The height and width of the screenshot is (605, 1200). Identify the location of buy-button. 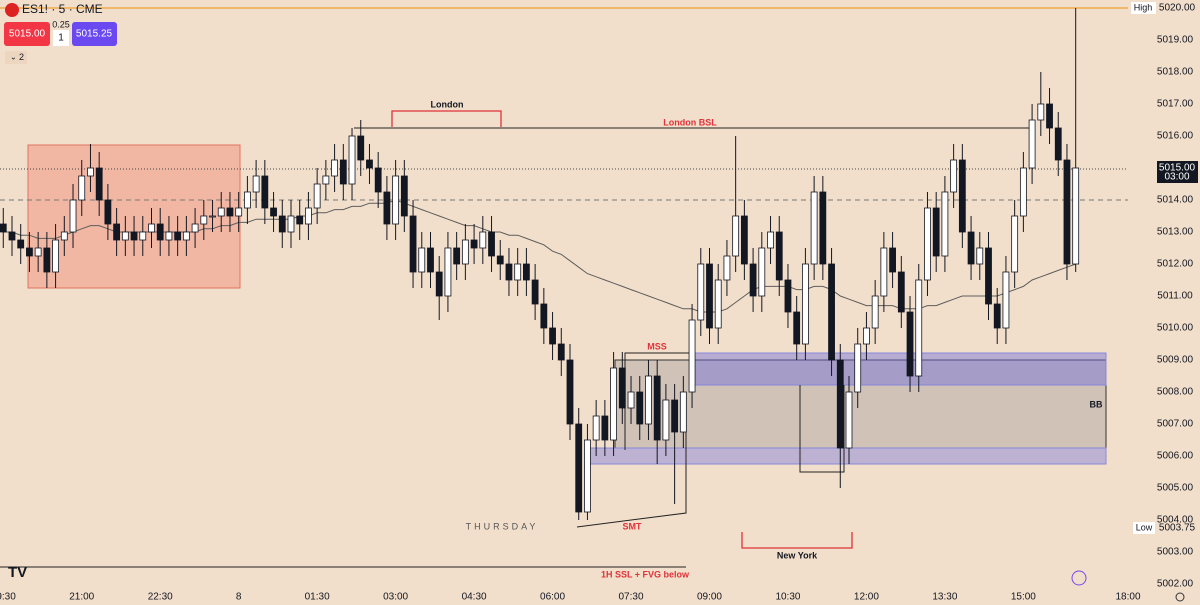
(94, 34).